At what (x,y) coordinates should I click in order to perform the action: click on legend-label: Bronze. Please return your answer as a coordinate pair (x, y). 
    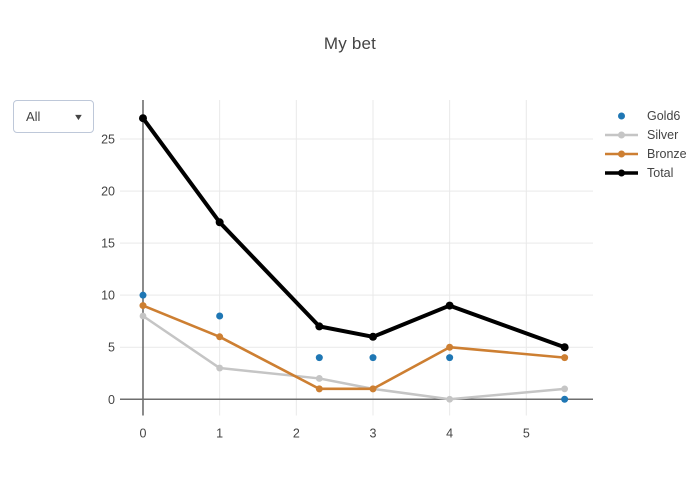
    Looking at the image, I should click on (667, 153).